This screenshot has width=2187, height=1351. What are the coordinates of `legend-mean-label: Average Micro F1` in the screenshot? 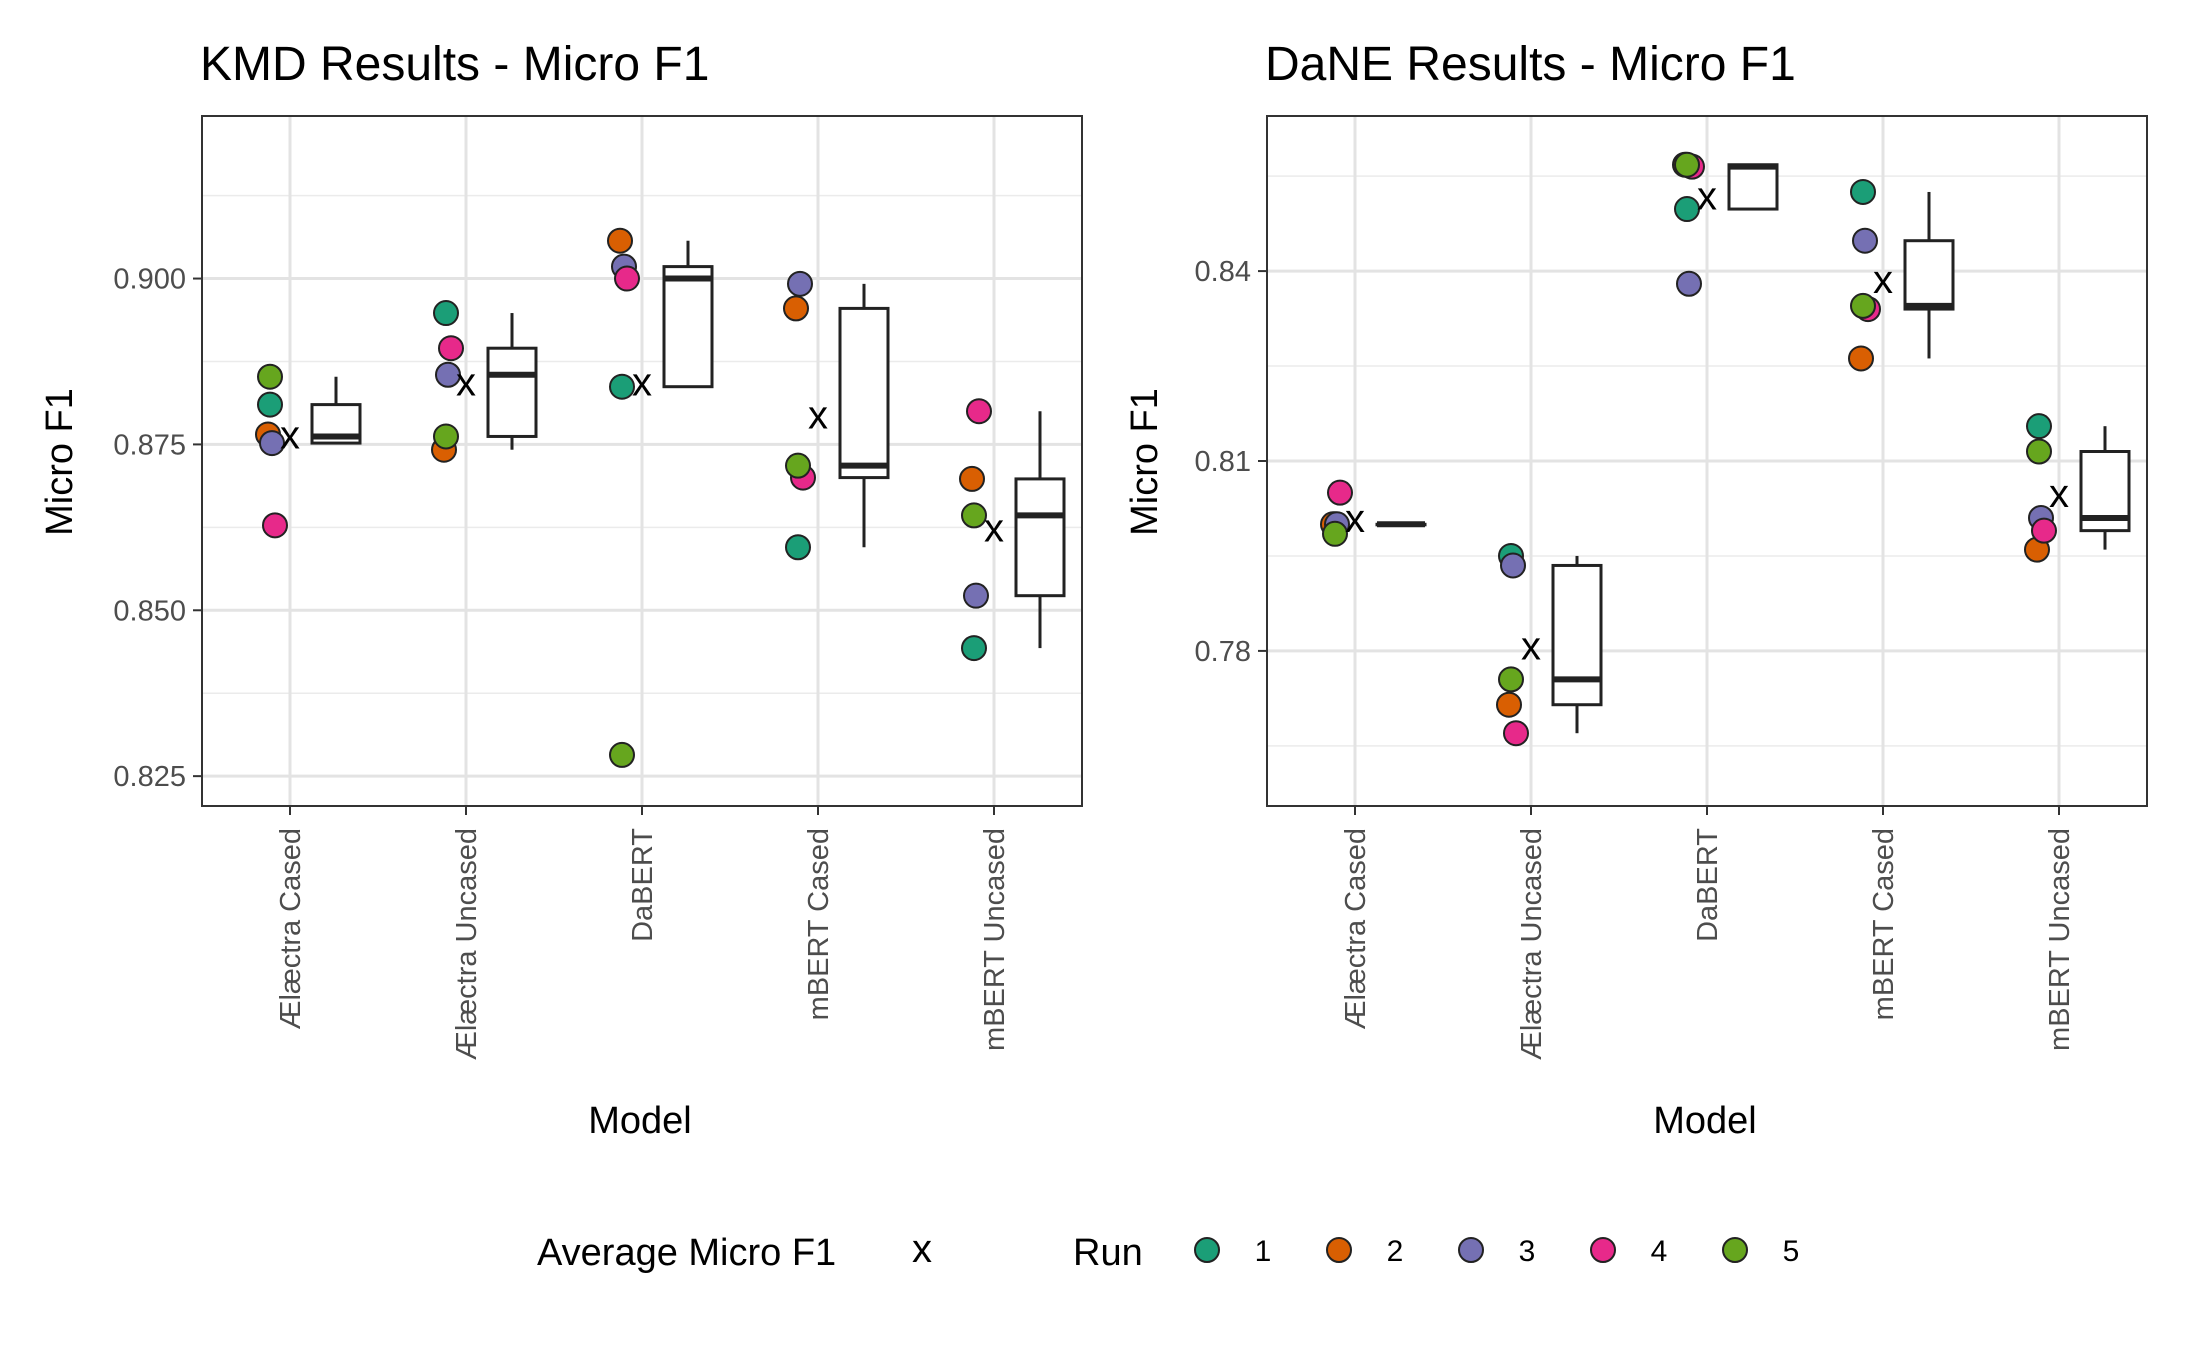 It's located at (686, 1253).